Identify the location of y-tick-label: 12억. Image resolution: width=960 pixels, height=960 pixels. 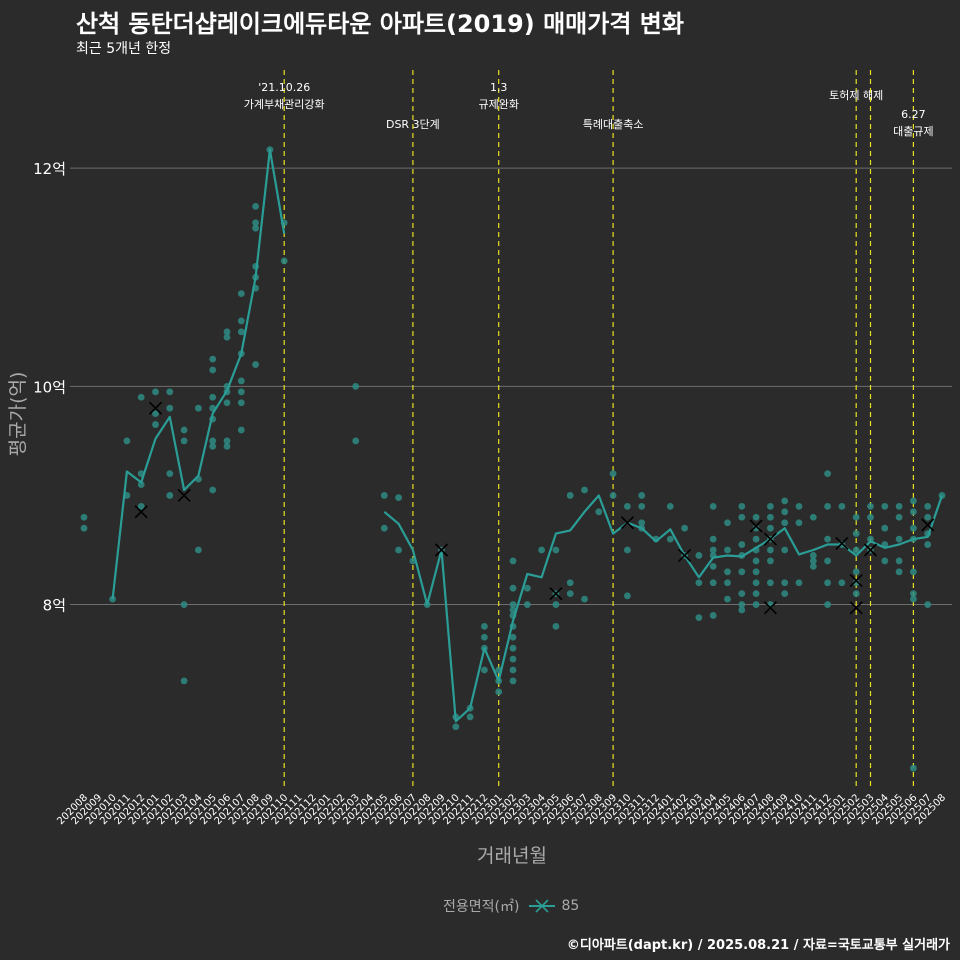
(49, 169).